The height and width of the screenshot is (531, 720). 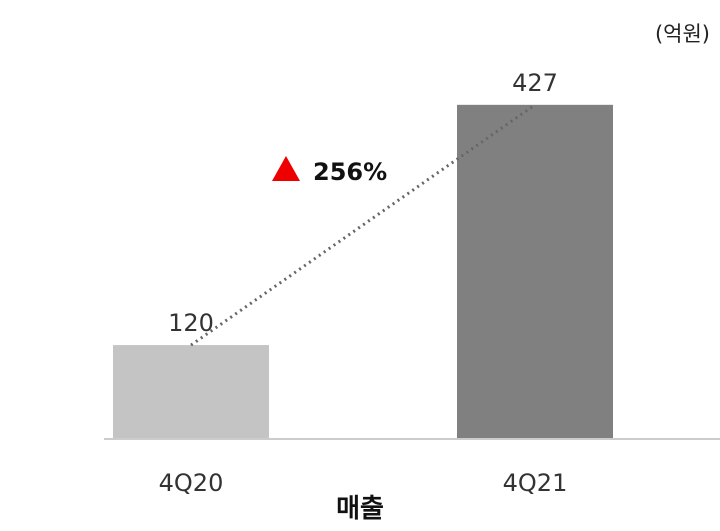 What do you see at coordinates (682, 34) in the screenshot?
I see `unit-label: (억원)` at bounding box center [682, 34].